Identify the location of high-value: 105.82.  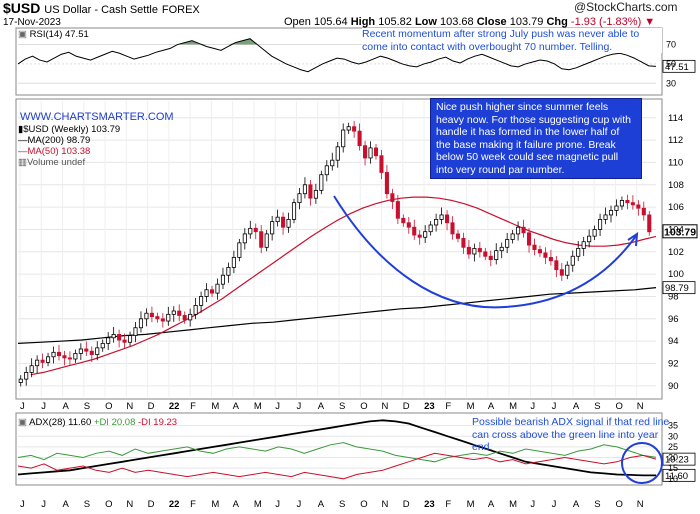
(395, 22).